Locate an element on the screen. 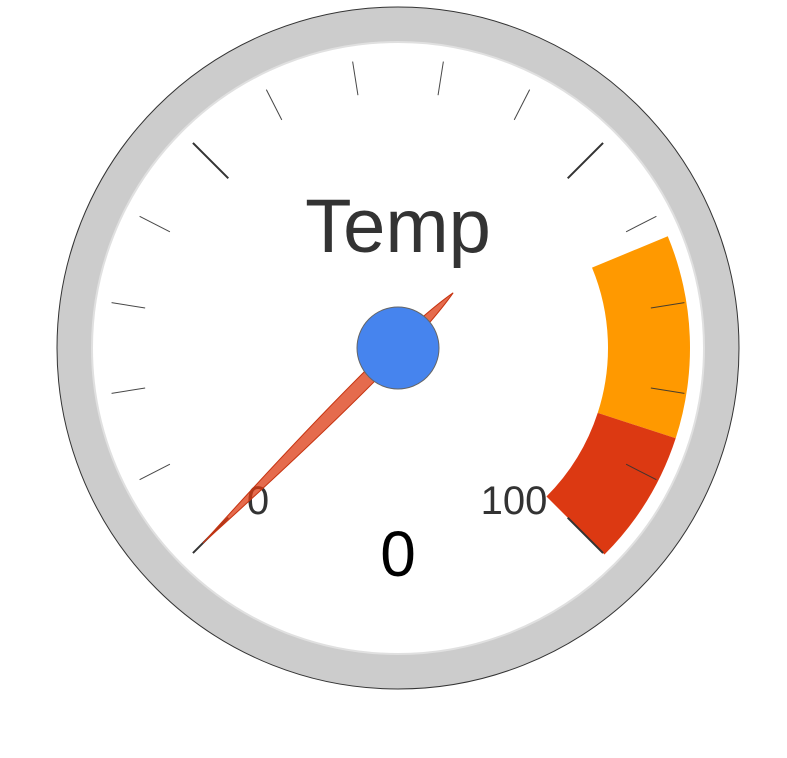  gauge-max-label: 100 is located at coordinates (514, 501).